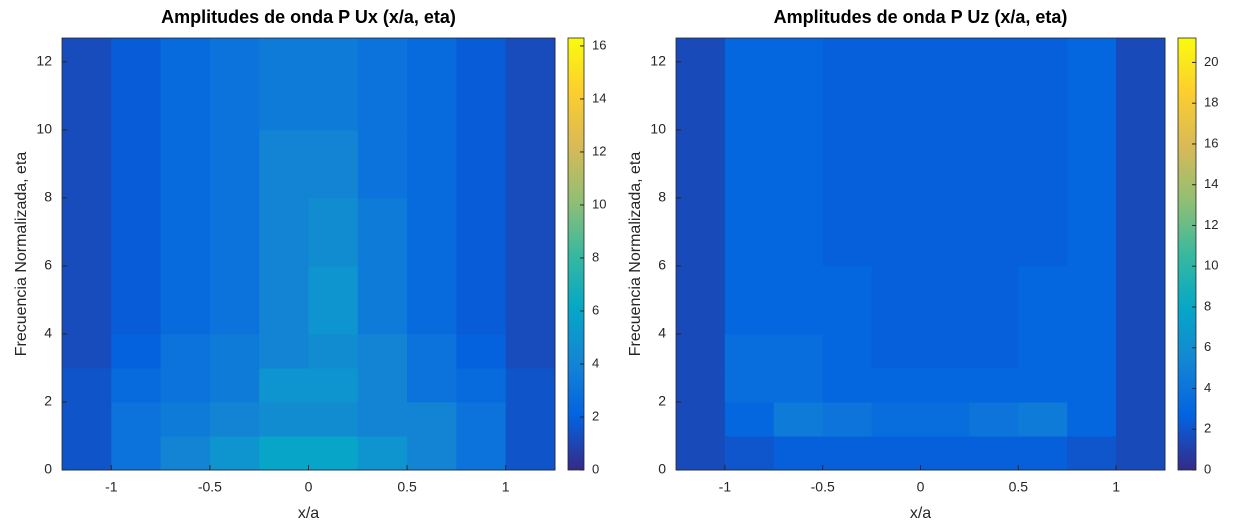 This screenshot has width=1233, height=527. What do you see at coordinates (308, 513) in the screenshot?
I see `x-axis-label: x/a` at bounding box center [308, 513].